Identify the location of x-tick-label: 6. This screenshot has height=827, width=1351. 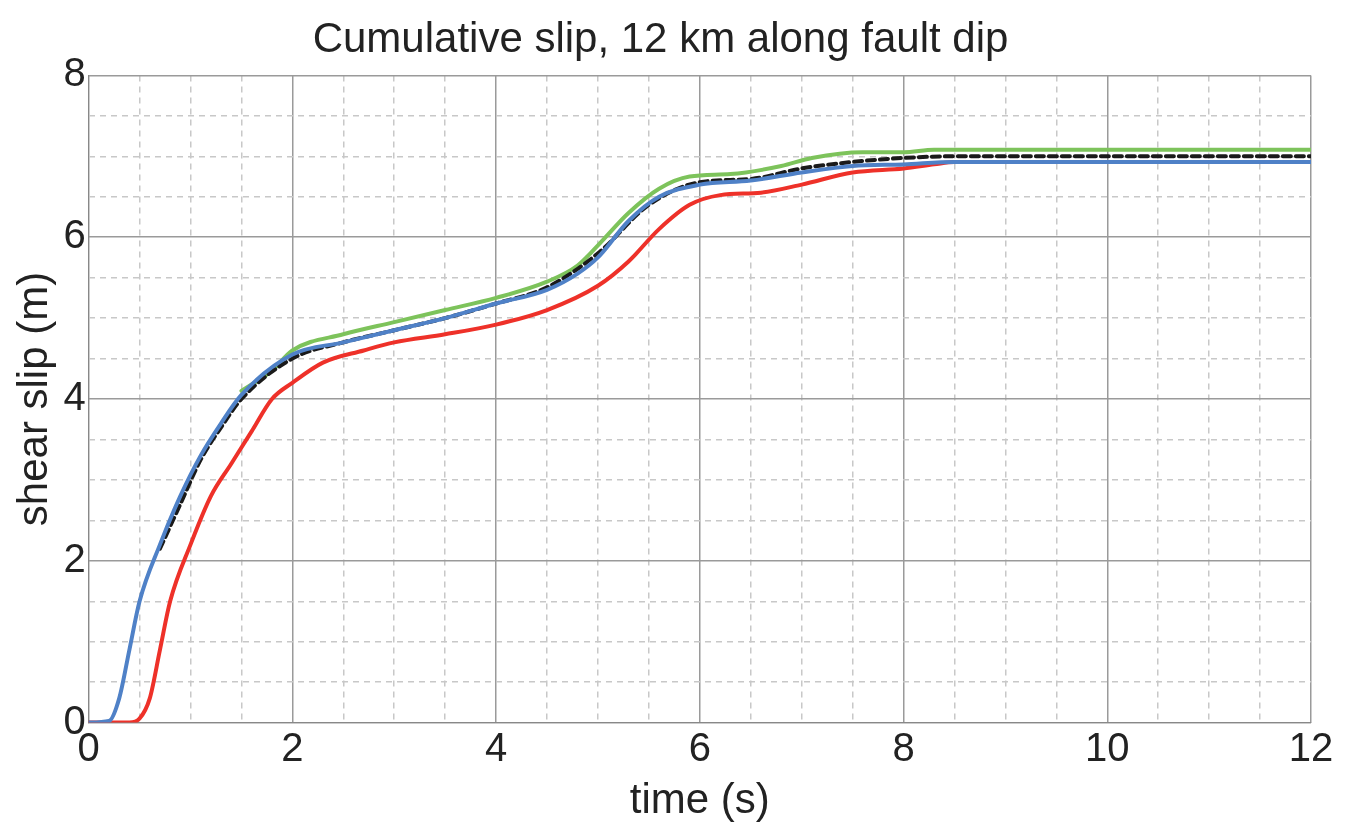
(699, 746).